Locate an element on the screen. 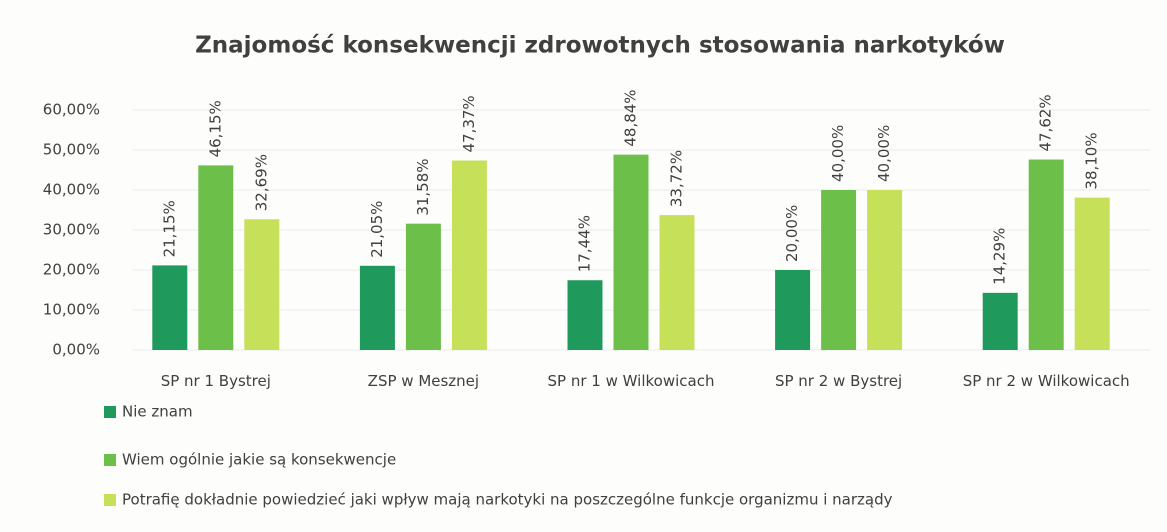 The image size is (1167, 532). value-label: 32,69% is located at coordinates (261, 182).